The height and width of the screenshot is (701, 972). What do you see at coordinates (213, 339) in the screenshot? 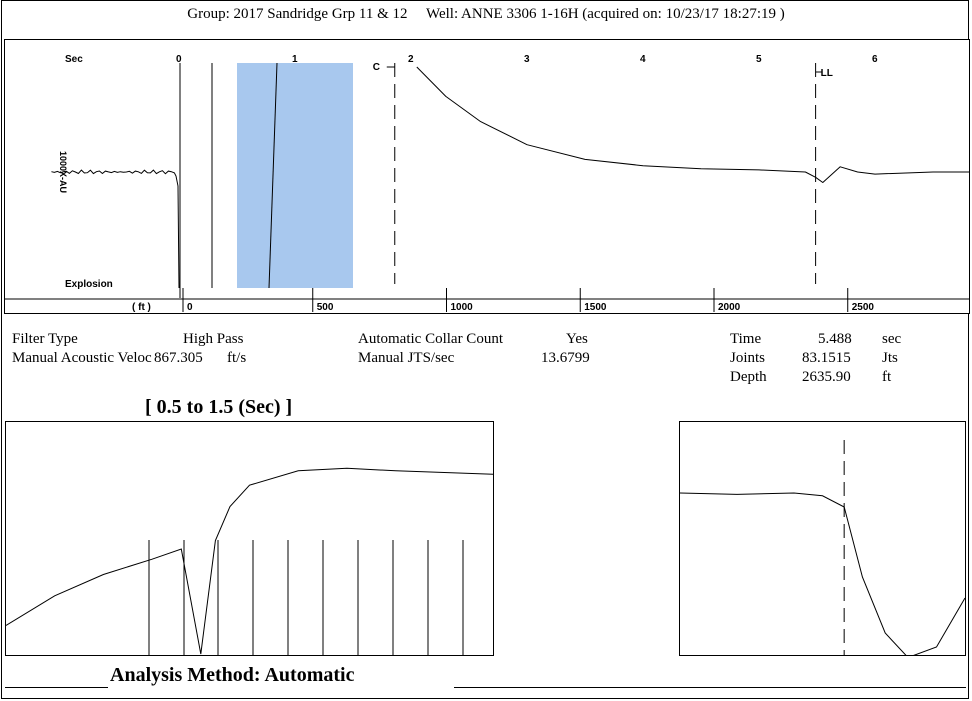
I see `filter-type-value: High Pass` at bounding box center [213, 339].